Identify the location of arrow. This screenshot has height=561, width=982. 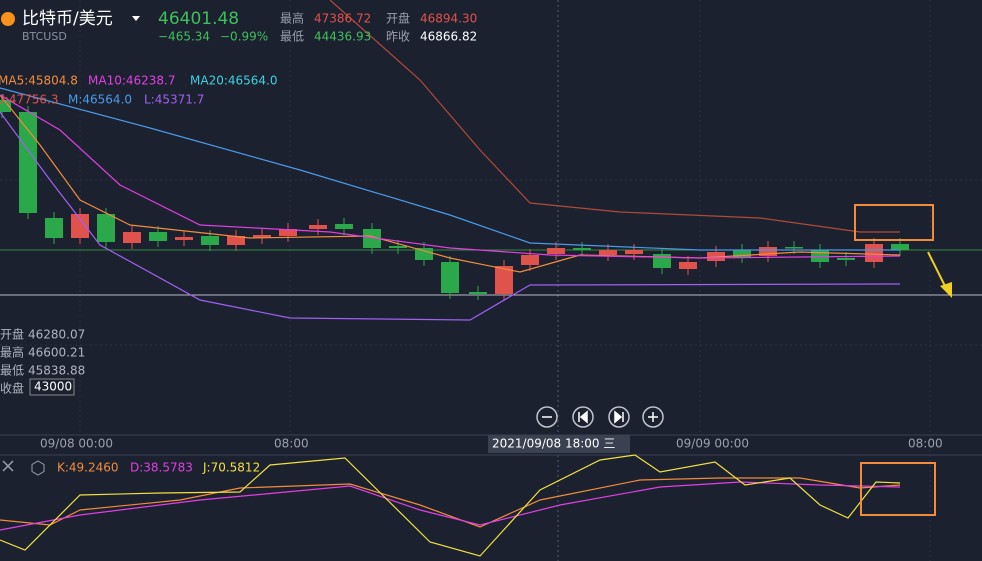
(937, 270).